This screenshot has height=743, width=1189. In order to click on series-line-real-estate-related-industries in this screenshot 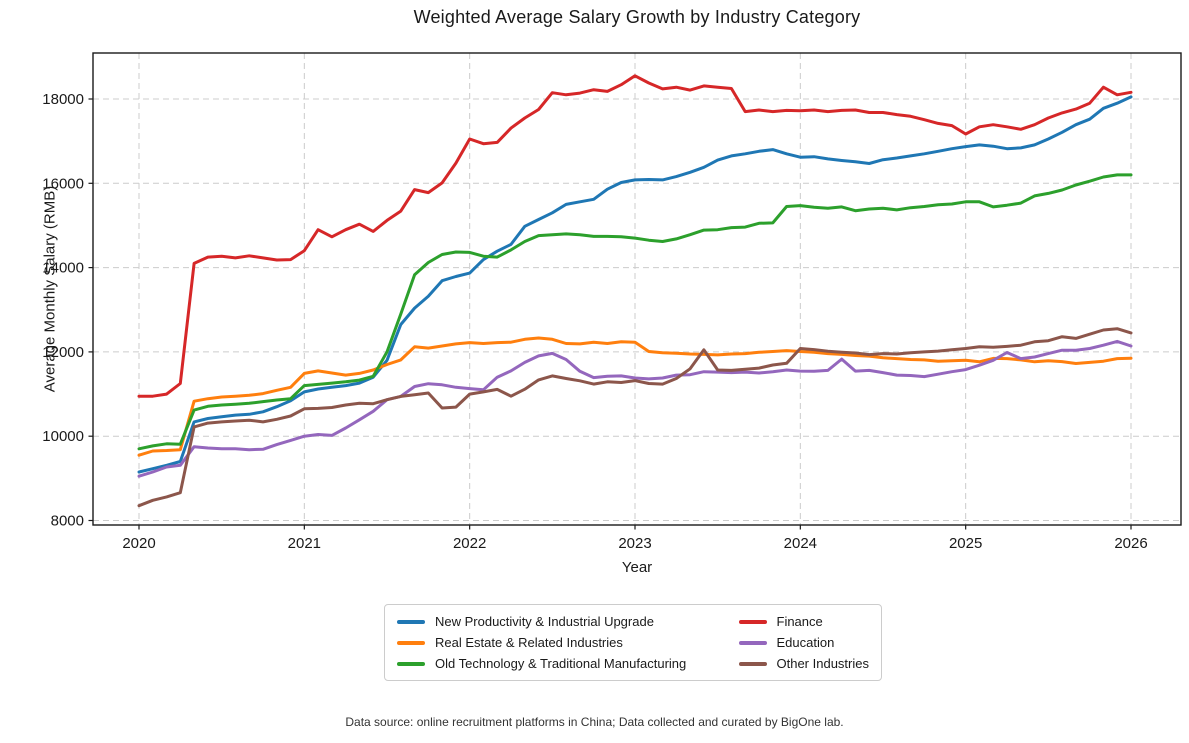, I will do `click(635, 396)`.